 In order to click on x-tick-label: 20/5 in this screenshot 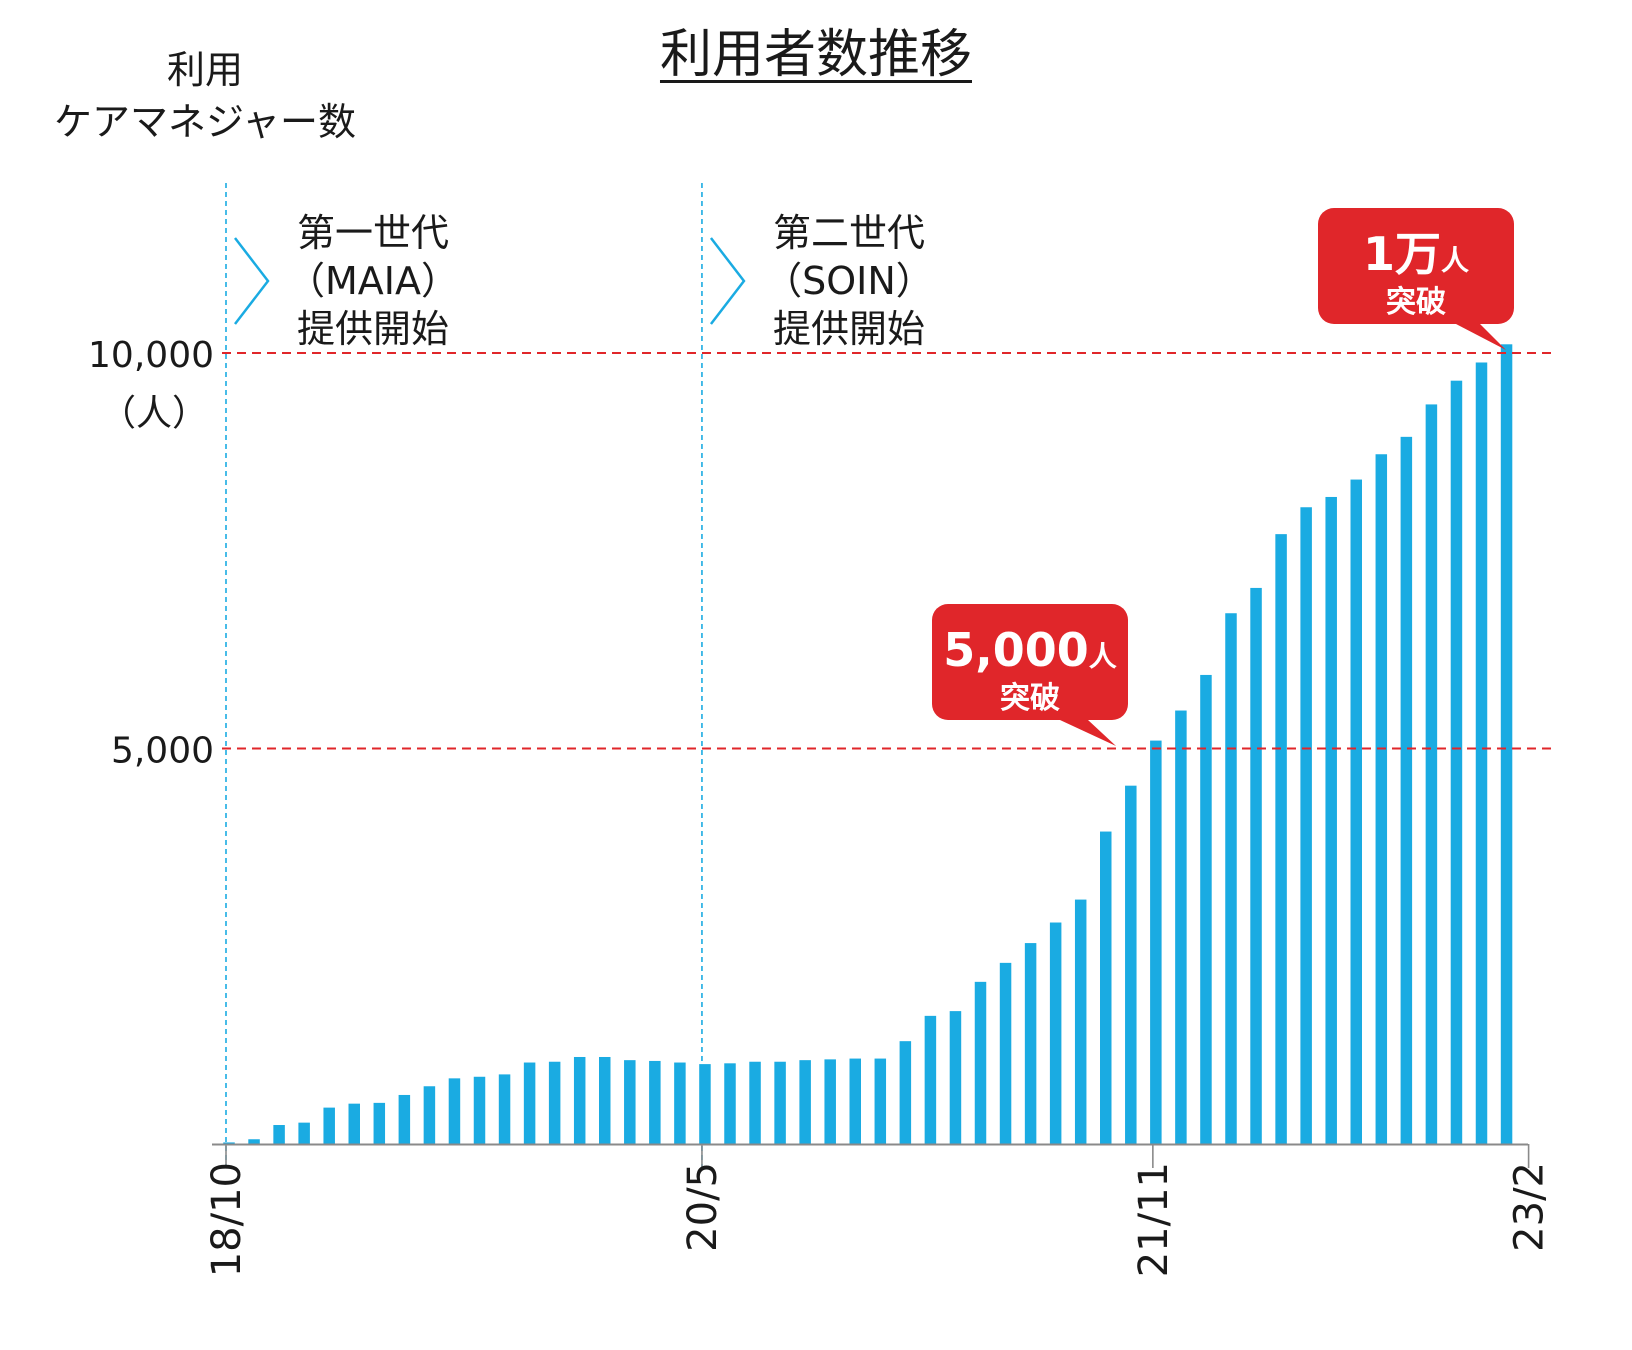, I will do `click(703, 1207)`.